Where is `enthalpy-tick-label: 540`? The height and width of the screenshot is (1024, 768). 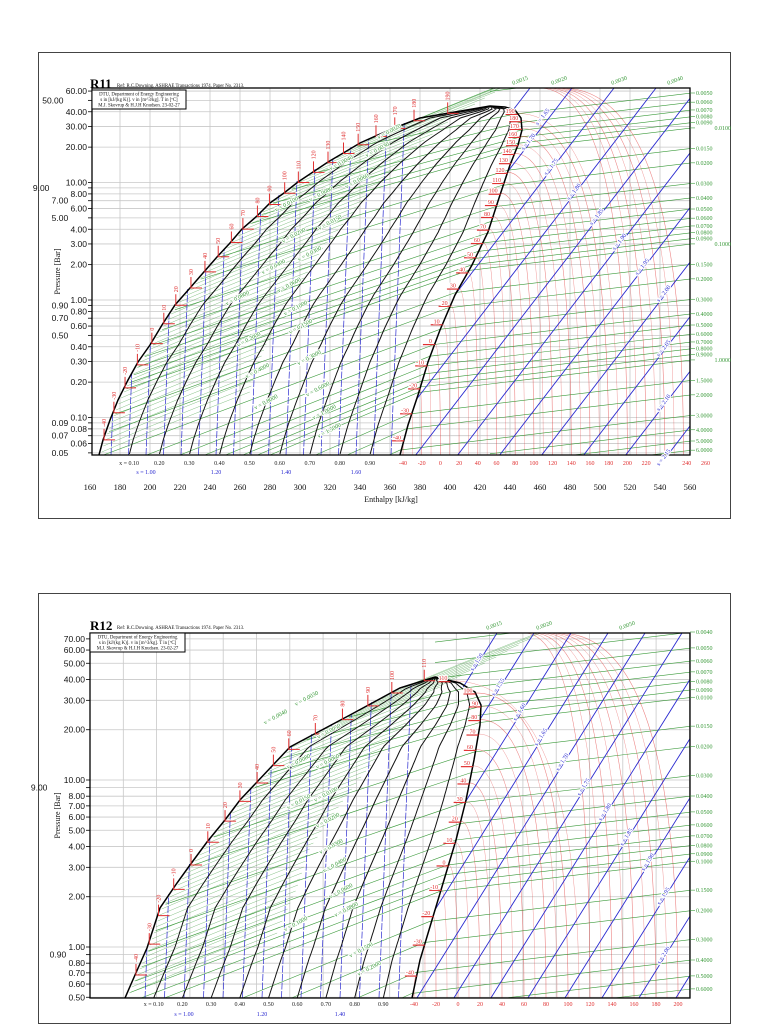
enthalpy-tick-label: 540 is located at coordinates (660, 487).